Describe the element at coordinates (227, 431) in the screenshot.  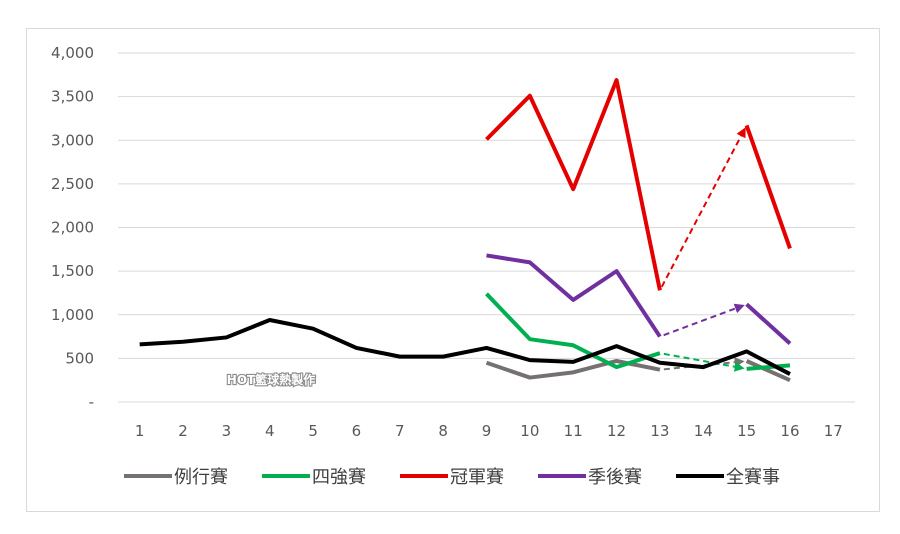
I see `x-tick-label: 3` at that location.